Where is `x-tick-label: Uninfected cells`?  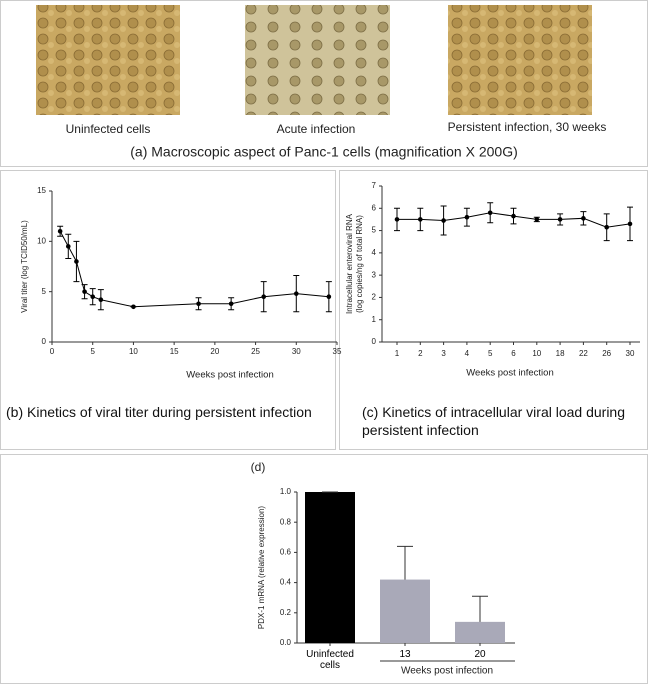
x-tick-label: Uninfected cells is located at coordinates (330, 660).